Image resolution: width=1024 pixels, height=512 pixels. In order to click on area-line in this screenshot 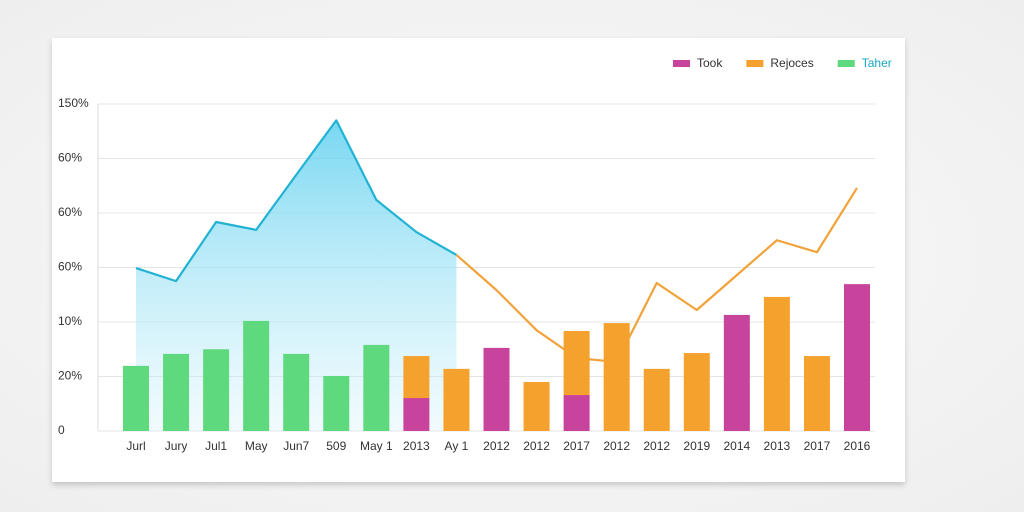, I will do `click(296, 201)`.